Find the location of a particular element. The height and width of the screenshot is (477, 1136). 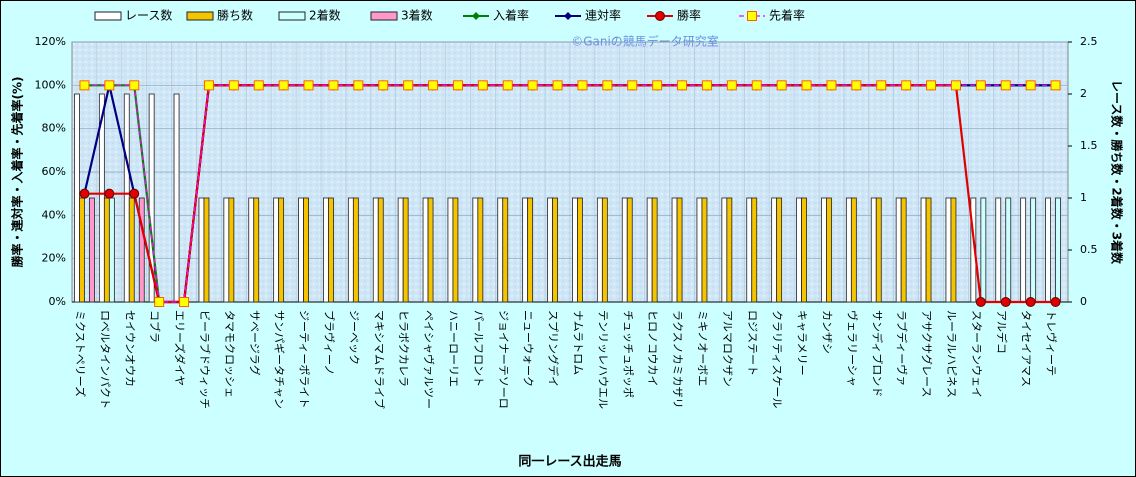

x-tick-label: スターランウェイ is located at coordinates (976, 354).